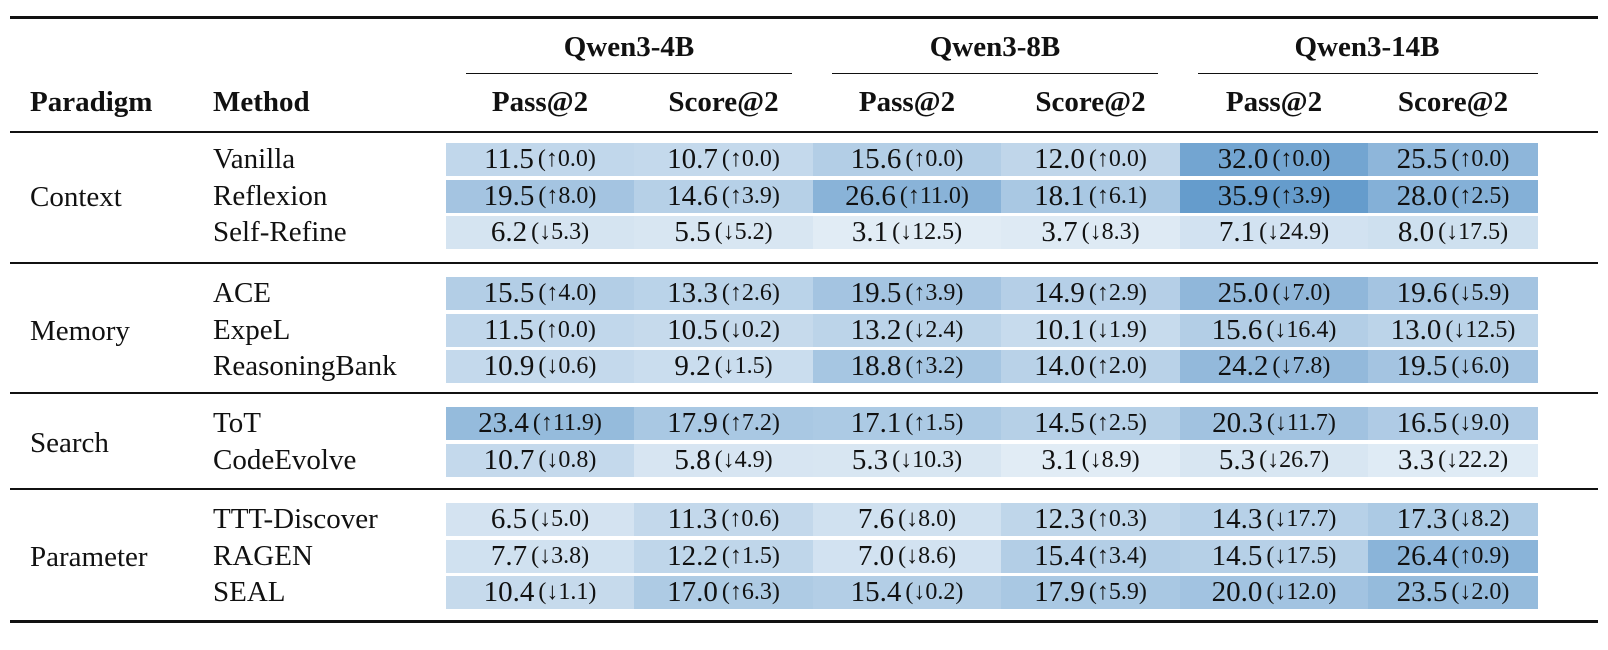 The height and width of the screenshot is (650, 1608). Describe the element at coordinates (692, 329) in the screenshot. I see `cell-value: 10.5` at that location.